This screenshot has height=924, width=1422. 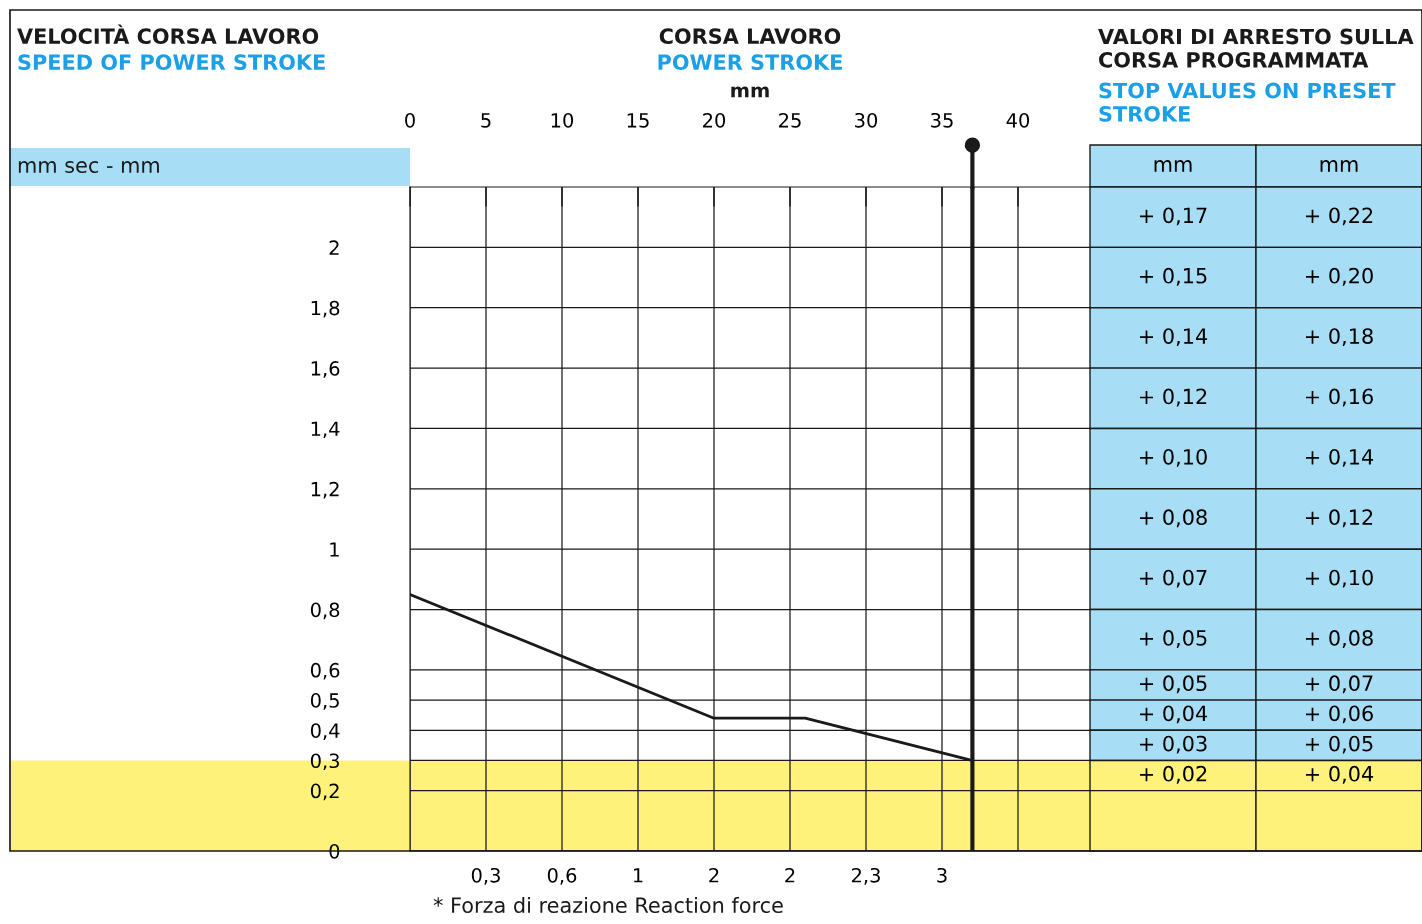 I want to click on text: VELOCITÀ CORSA LAVORO, so click(x=168, y=34).